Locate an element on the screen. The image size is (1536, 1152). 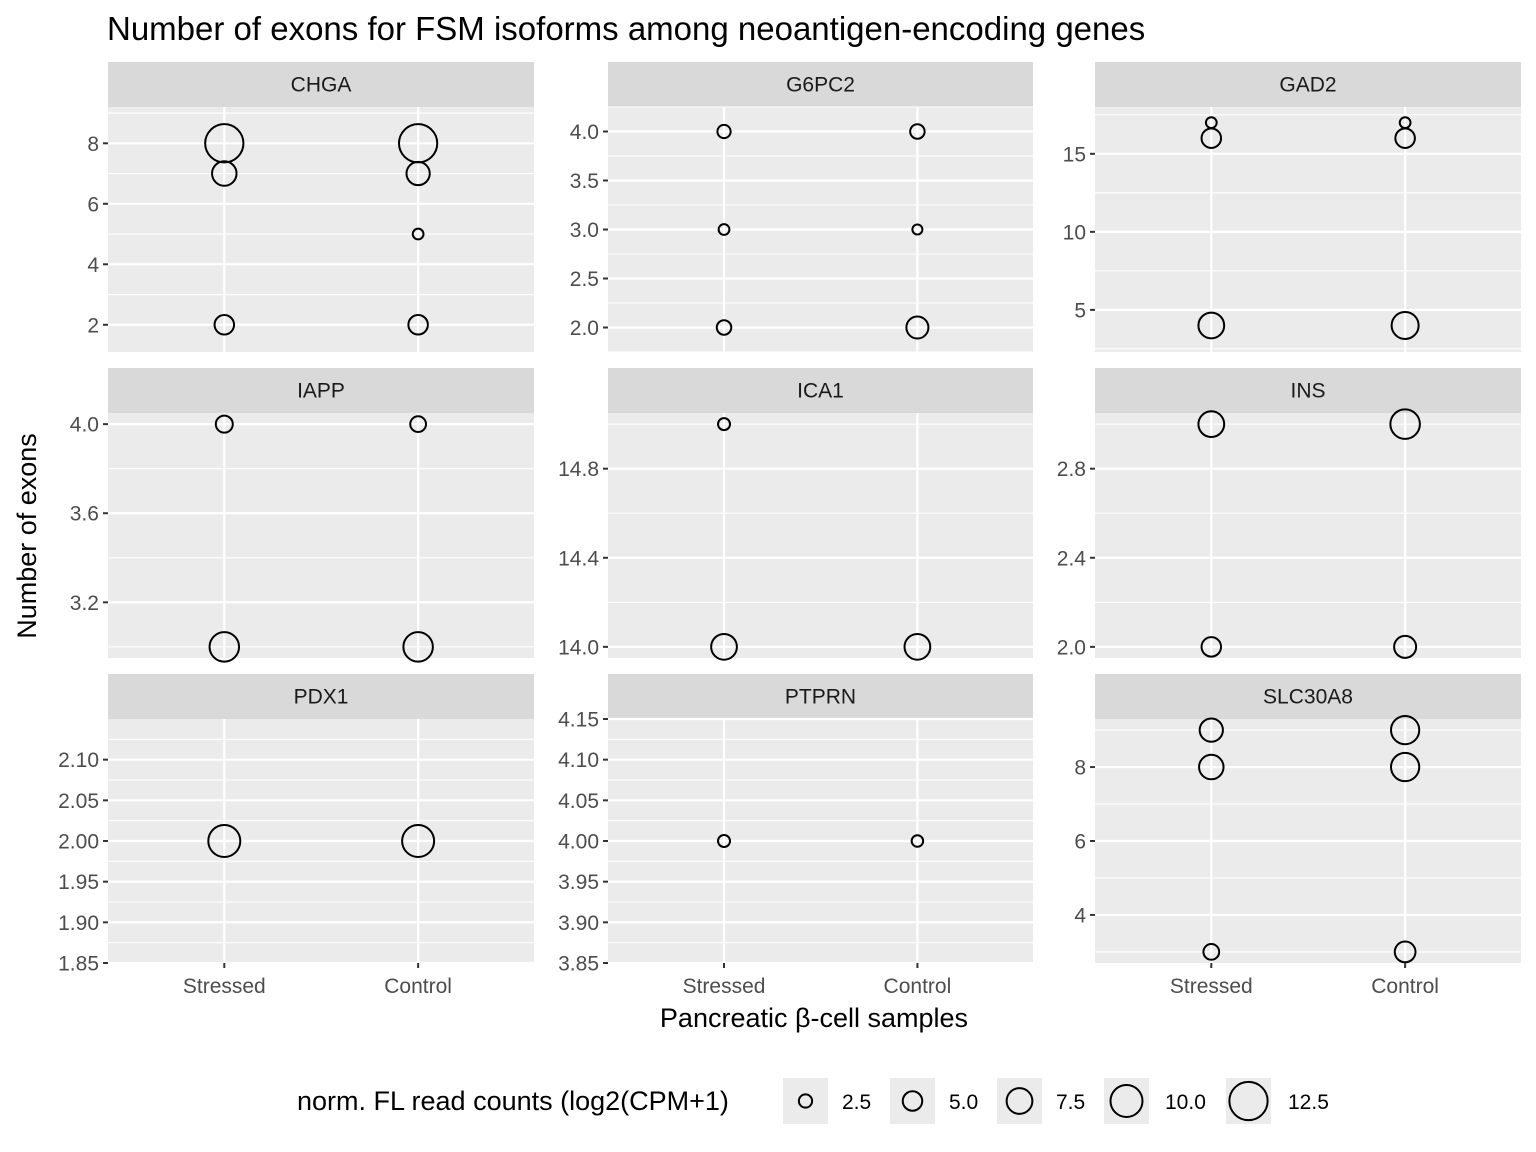
facet-strip-label: GAD2 is located at coordinates (1307, 85).